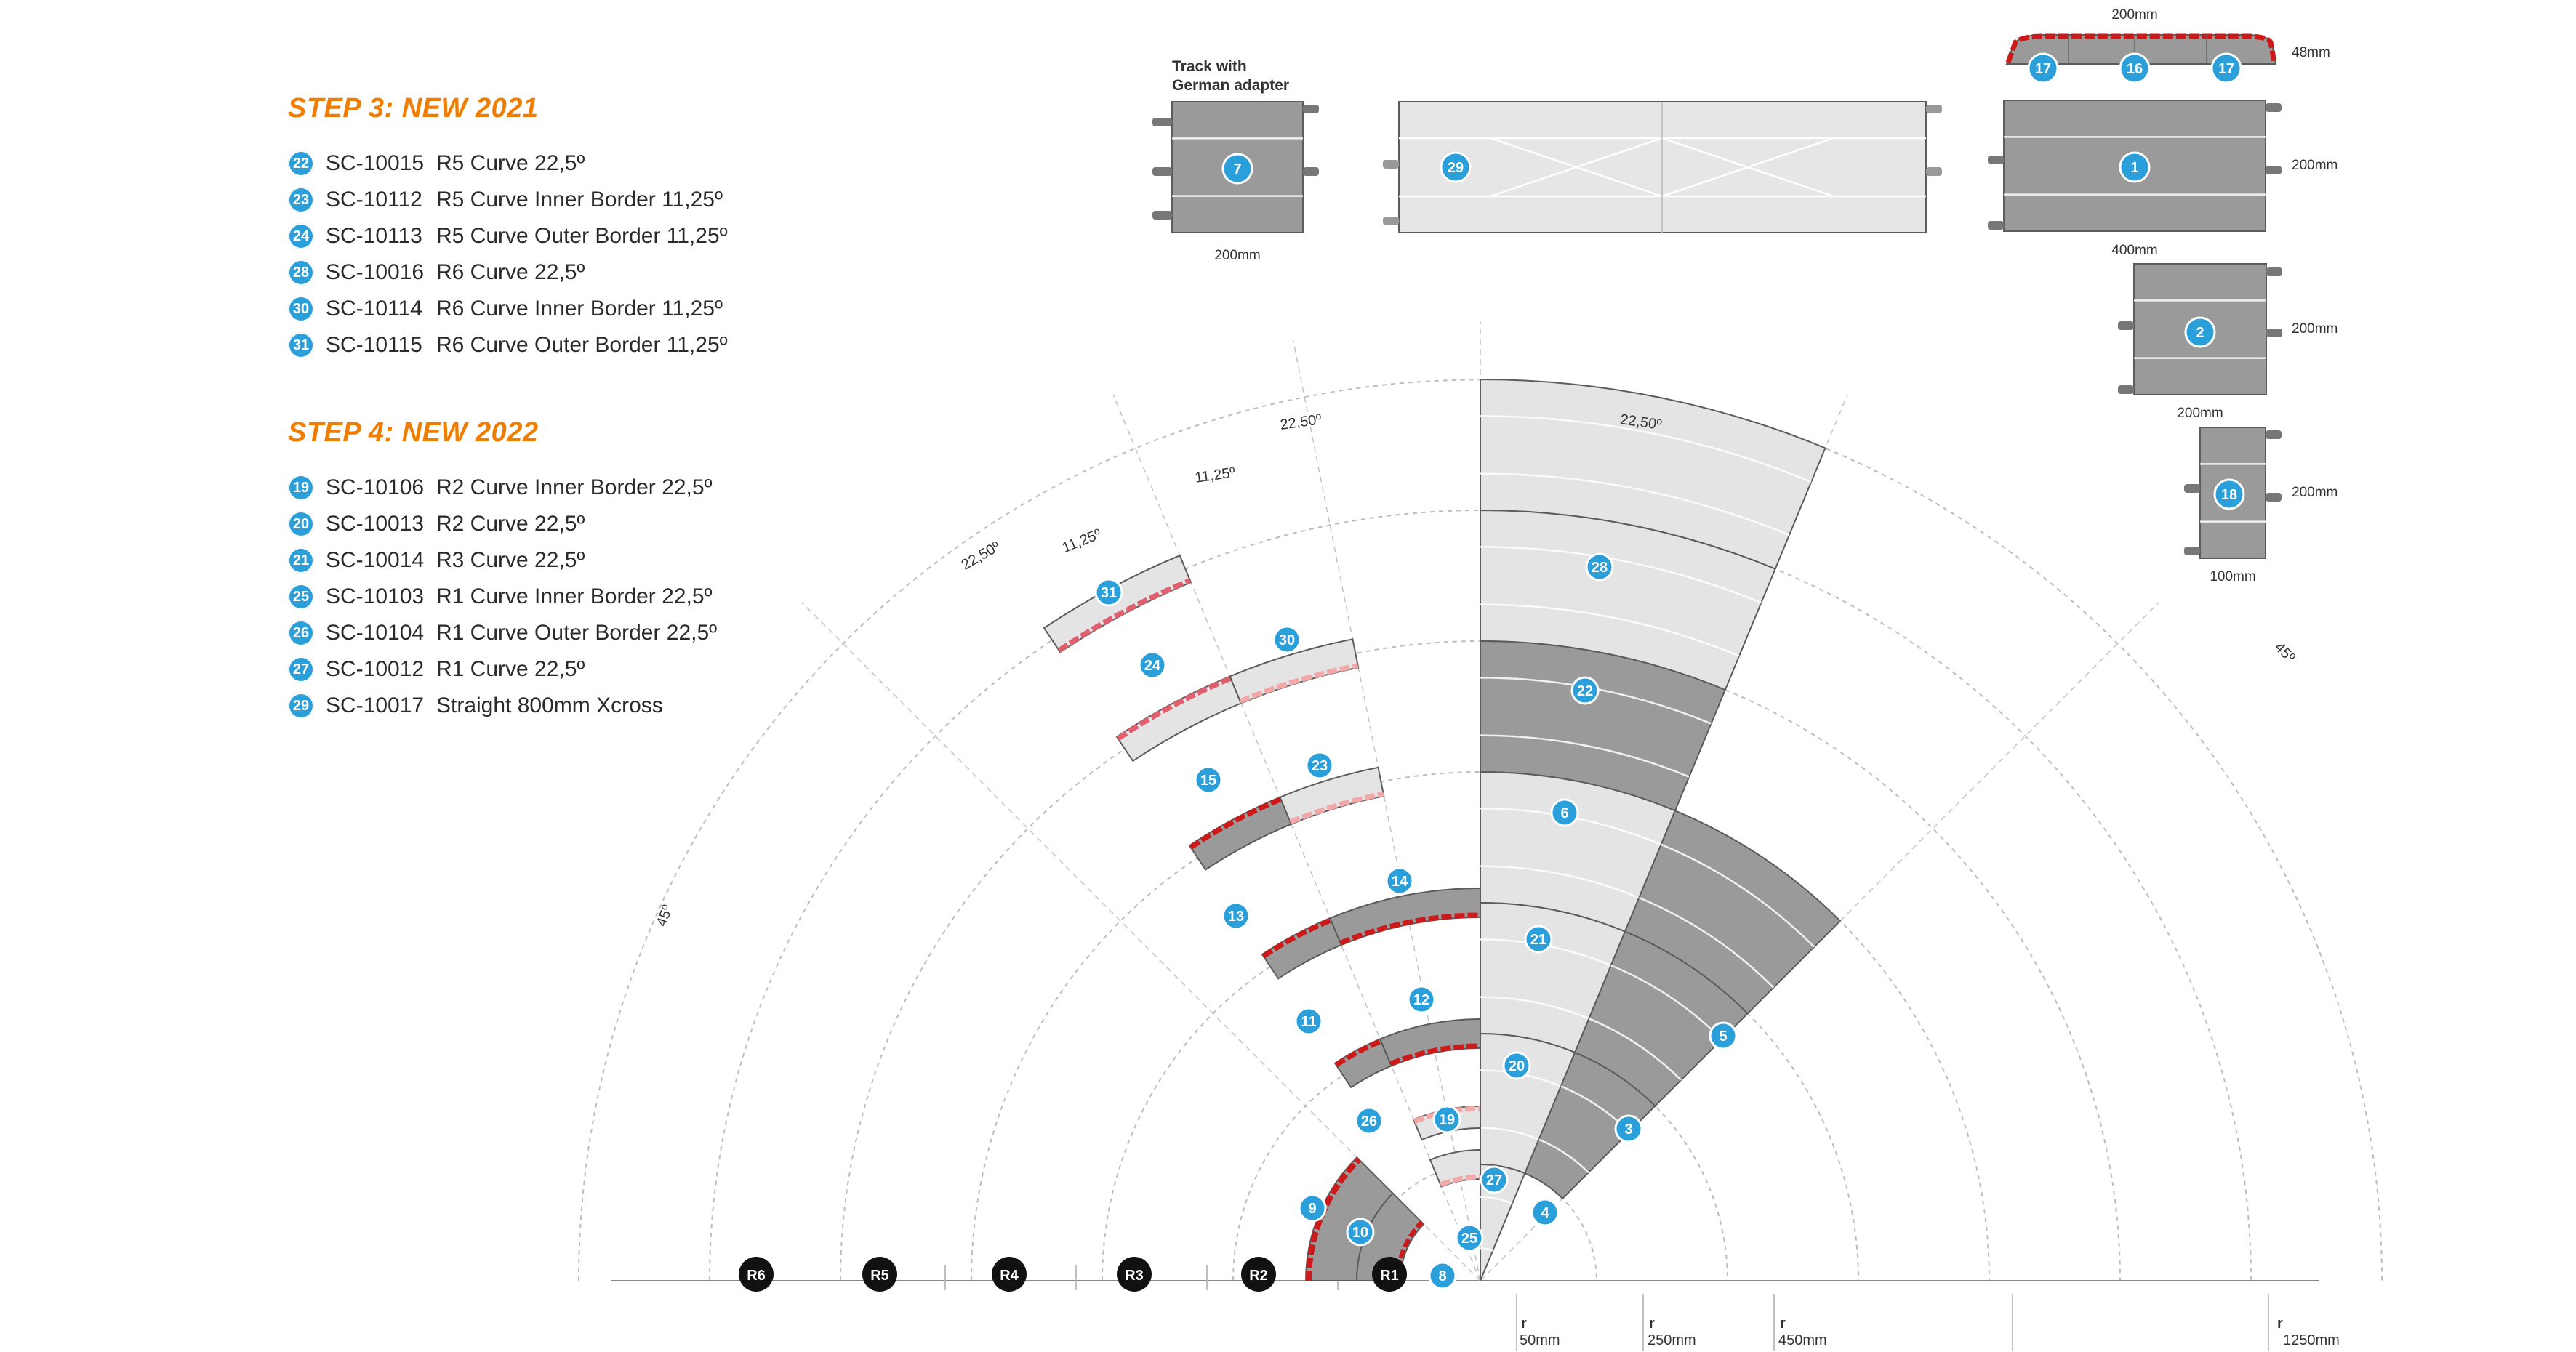  I want to click on number-badge: 3, so click(1628, 1129).